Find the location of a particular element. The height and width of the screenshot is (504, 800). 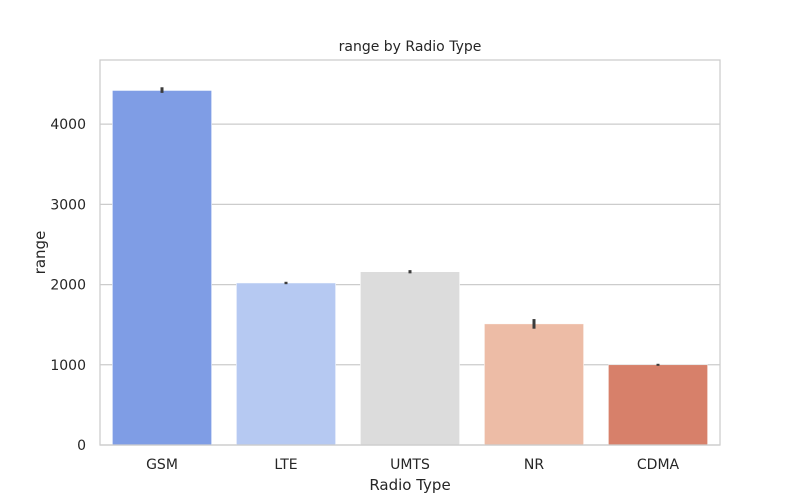

y-tick-label: 2000 is located at coordinates (68, 286).